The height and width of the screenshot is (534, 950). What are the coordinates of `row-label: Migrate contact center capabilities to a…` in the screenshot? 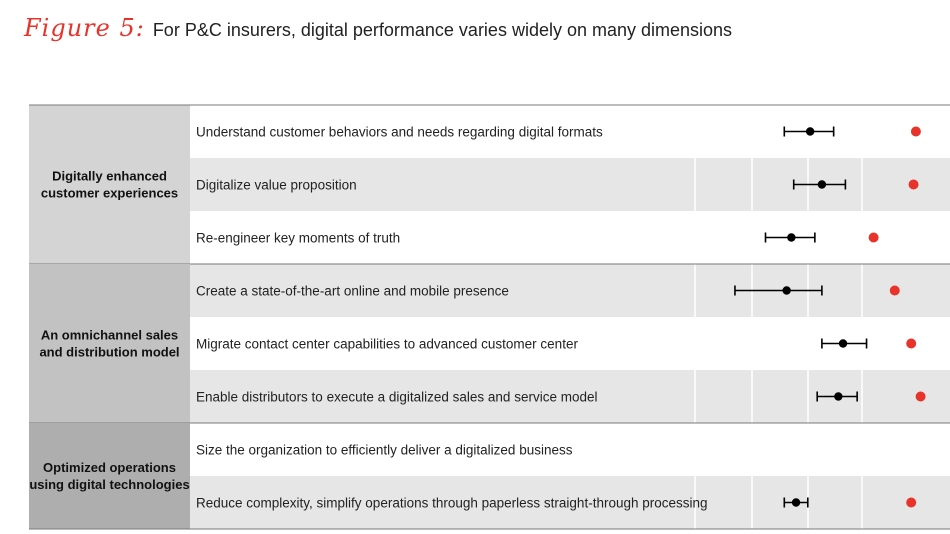 It's located at (387, 344).